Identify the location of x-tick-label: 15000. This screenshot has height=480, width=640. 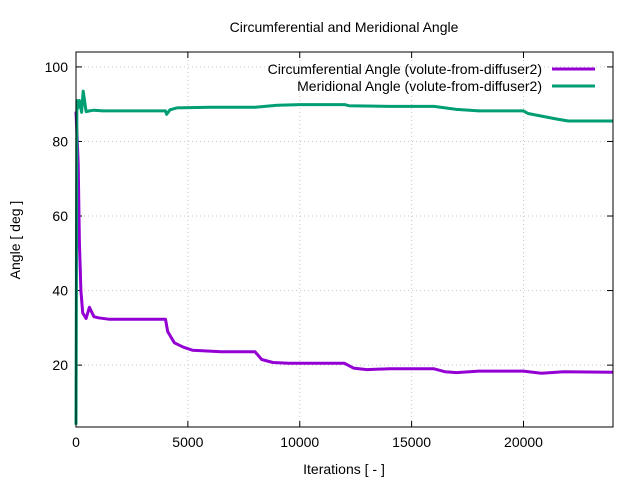
(411, 442).